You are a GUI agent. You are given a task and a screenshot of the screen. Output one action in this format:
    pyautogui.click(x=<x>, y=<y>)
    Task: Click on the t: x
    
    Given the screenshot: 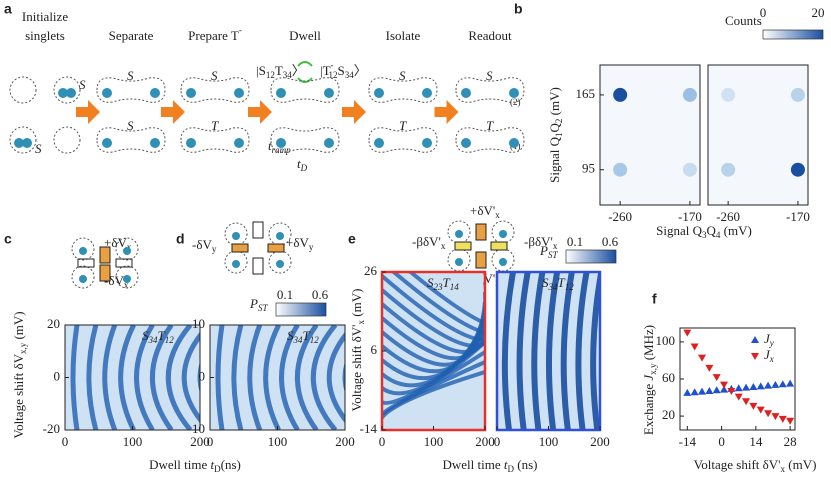 What is the action you would take?
    pyautogui.click(x=361, y=321)
    